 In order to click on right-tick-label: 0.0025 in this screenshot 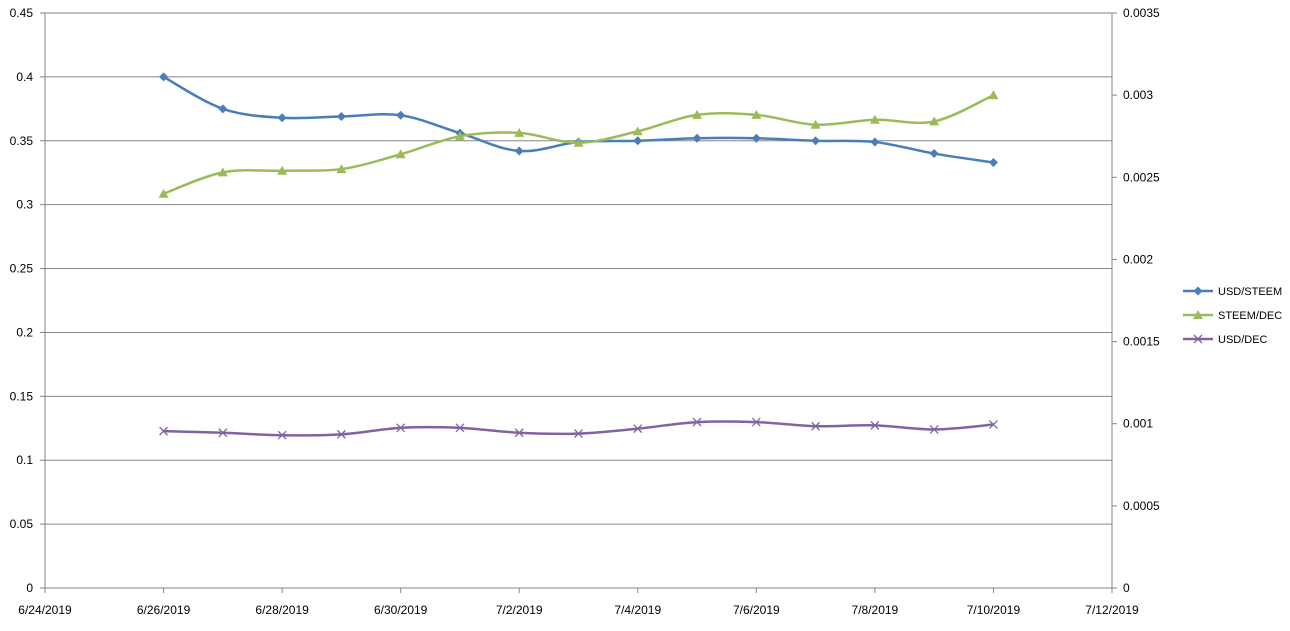, I will do `click(1141, 177)`.